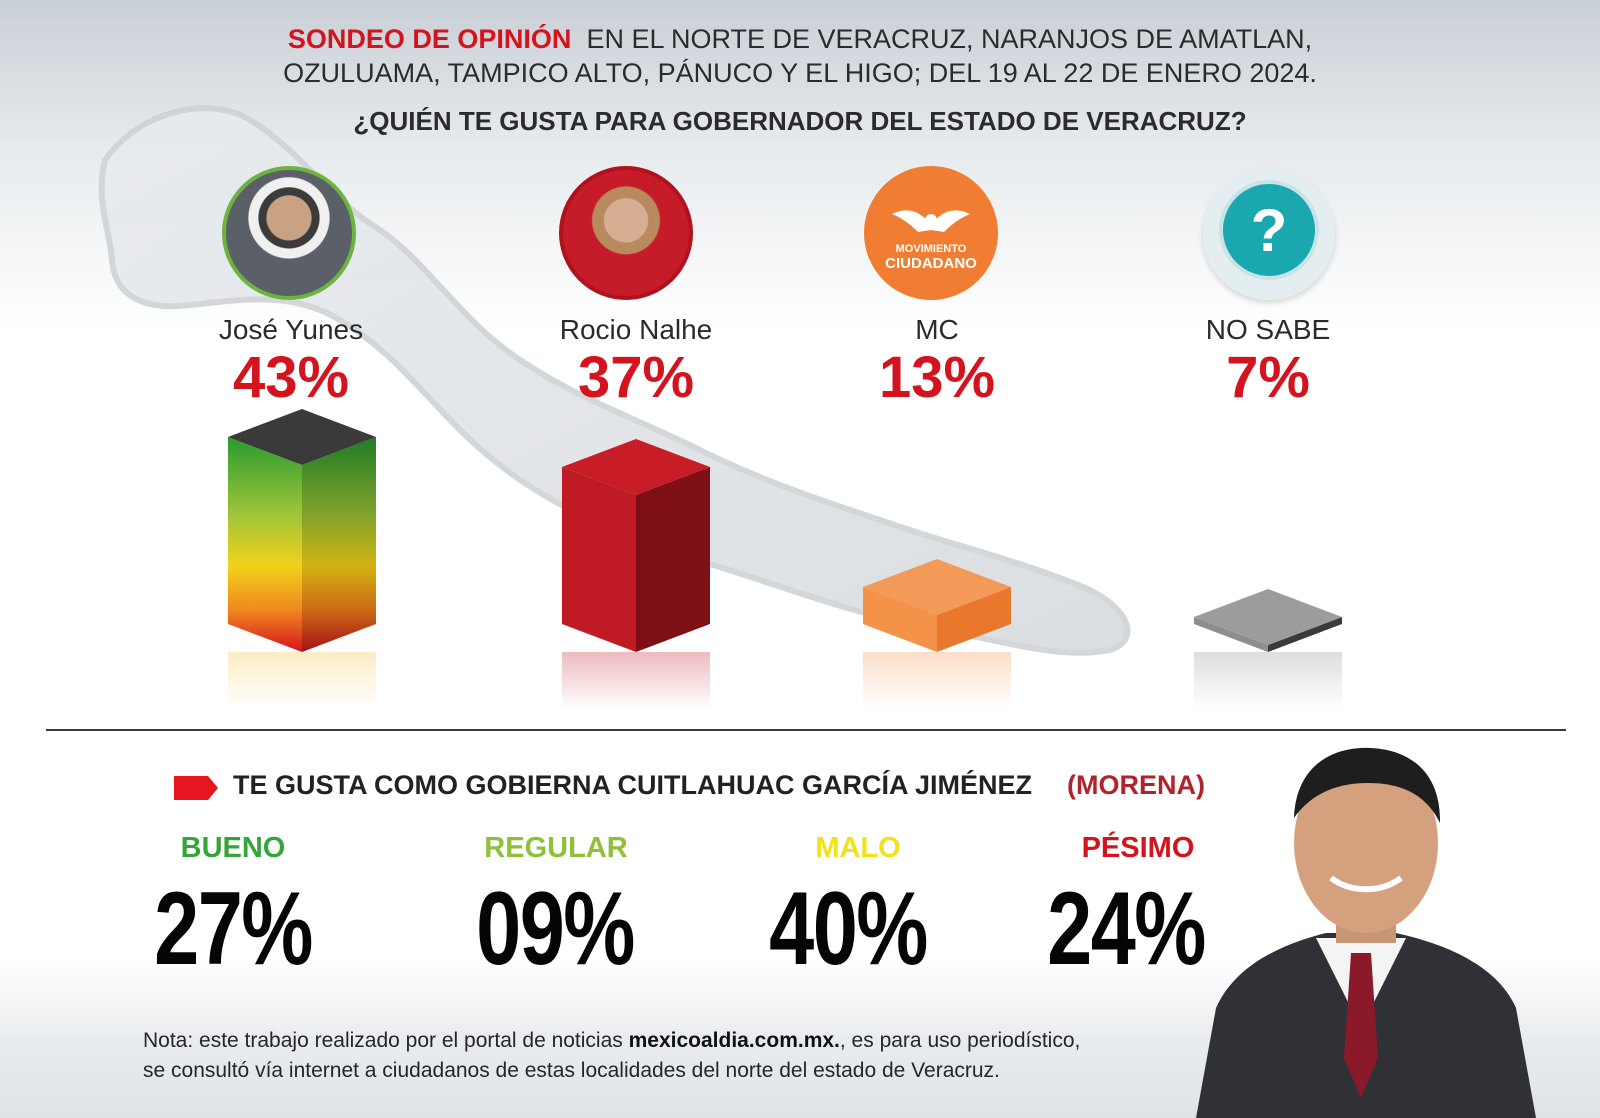  I want to click on candidate-name: José Yunes, so click(291, 329).